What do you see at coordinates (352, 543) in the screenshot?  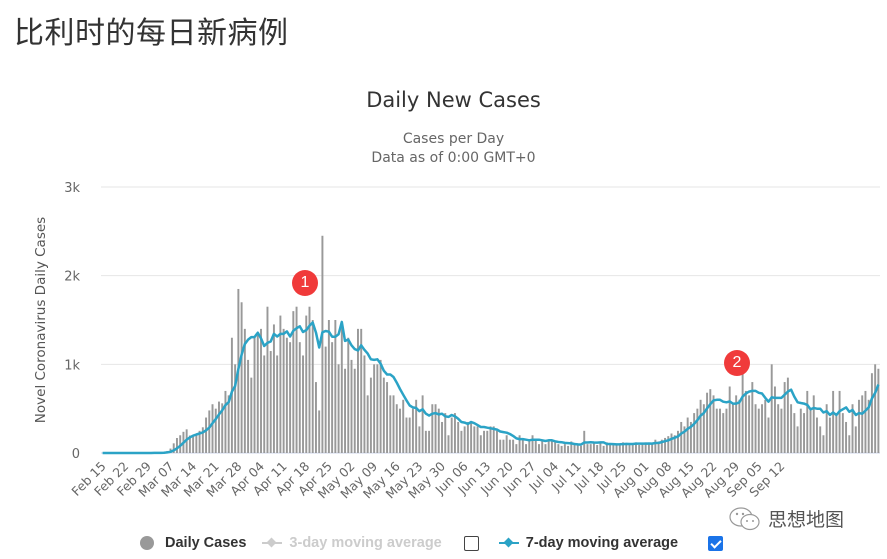 I see `legend-item-3day-avg: 3-day moving average` at bounding box center [352, 543].